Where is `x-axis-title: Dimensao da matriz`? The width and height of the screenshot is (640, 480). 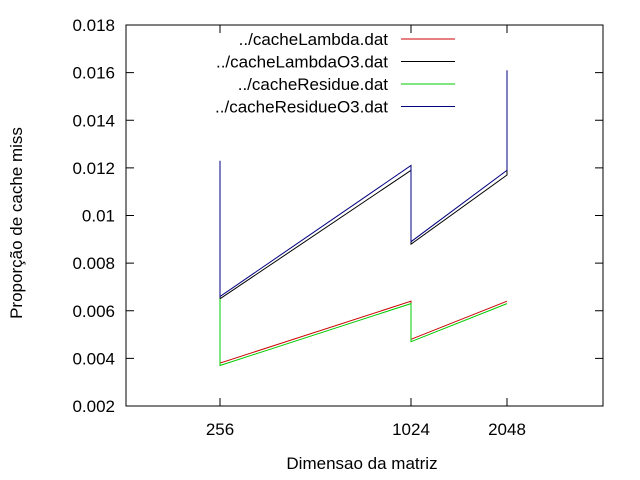 x-axis-title: Dimensao da matriz is located at coordinates (361, 463).